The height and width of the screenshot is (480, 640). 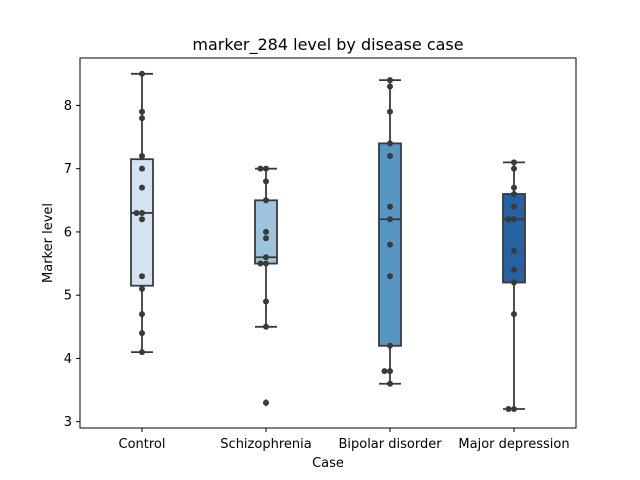 I want to click on chart-title: marker_284 level by disease case, so click(x=327, y=45).